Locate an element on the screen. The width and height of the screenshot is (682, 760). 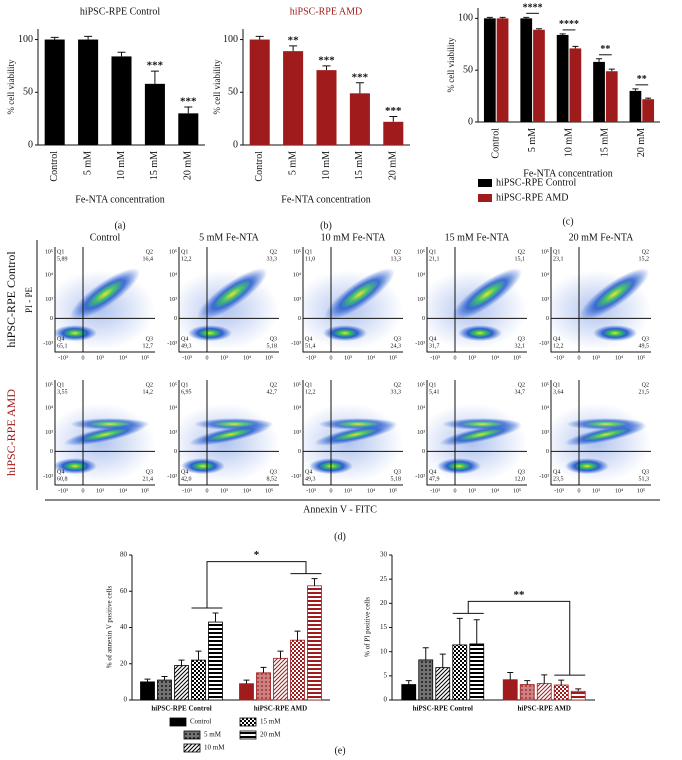
y-tick-label: 80 is located at coordinates (124, 555).